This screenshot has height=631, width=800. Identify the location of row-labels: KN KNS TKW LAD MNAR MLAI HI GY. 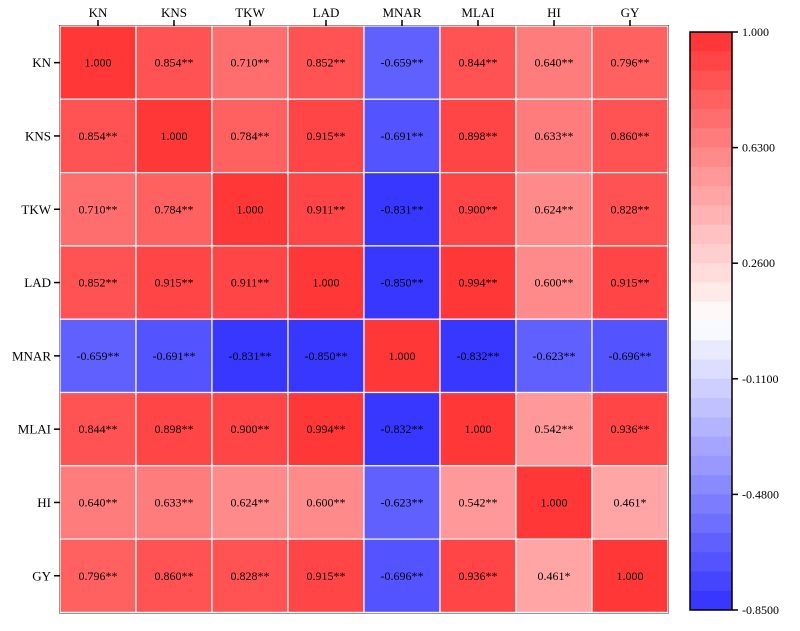
(36, 319).